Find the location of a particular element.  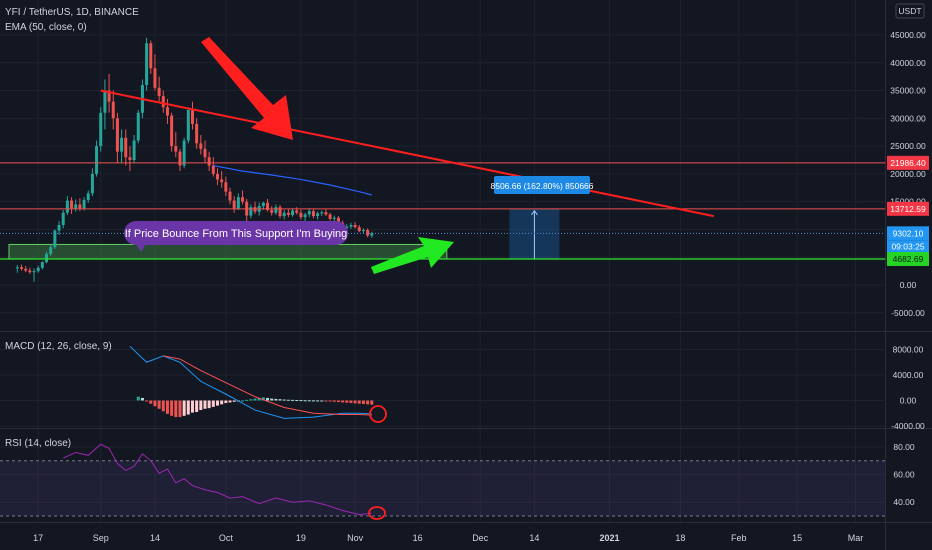

ema-line is located at coordinates (292, 180).